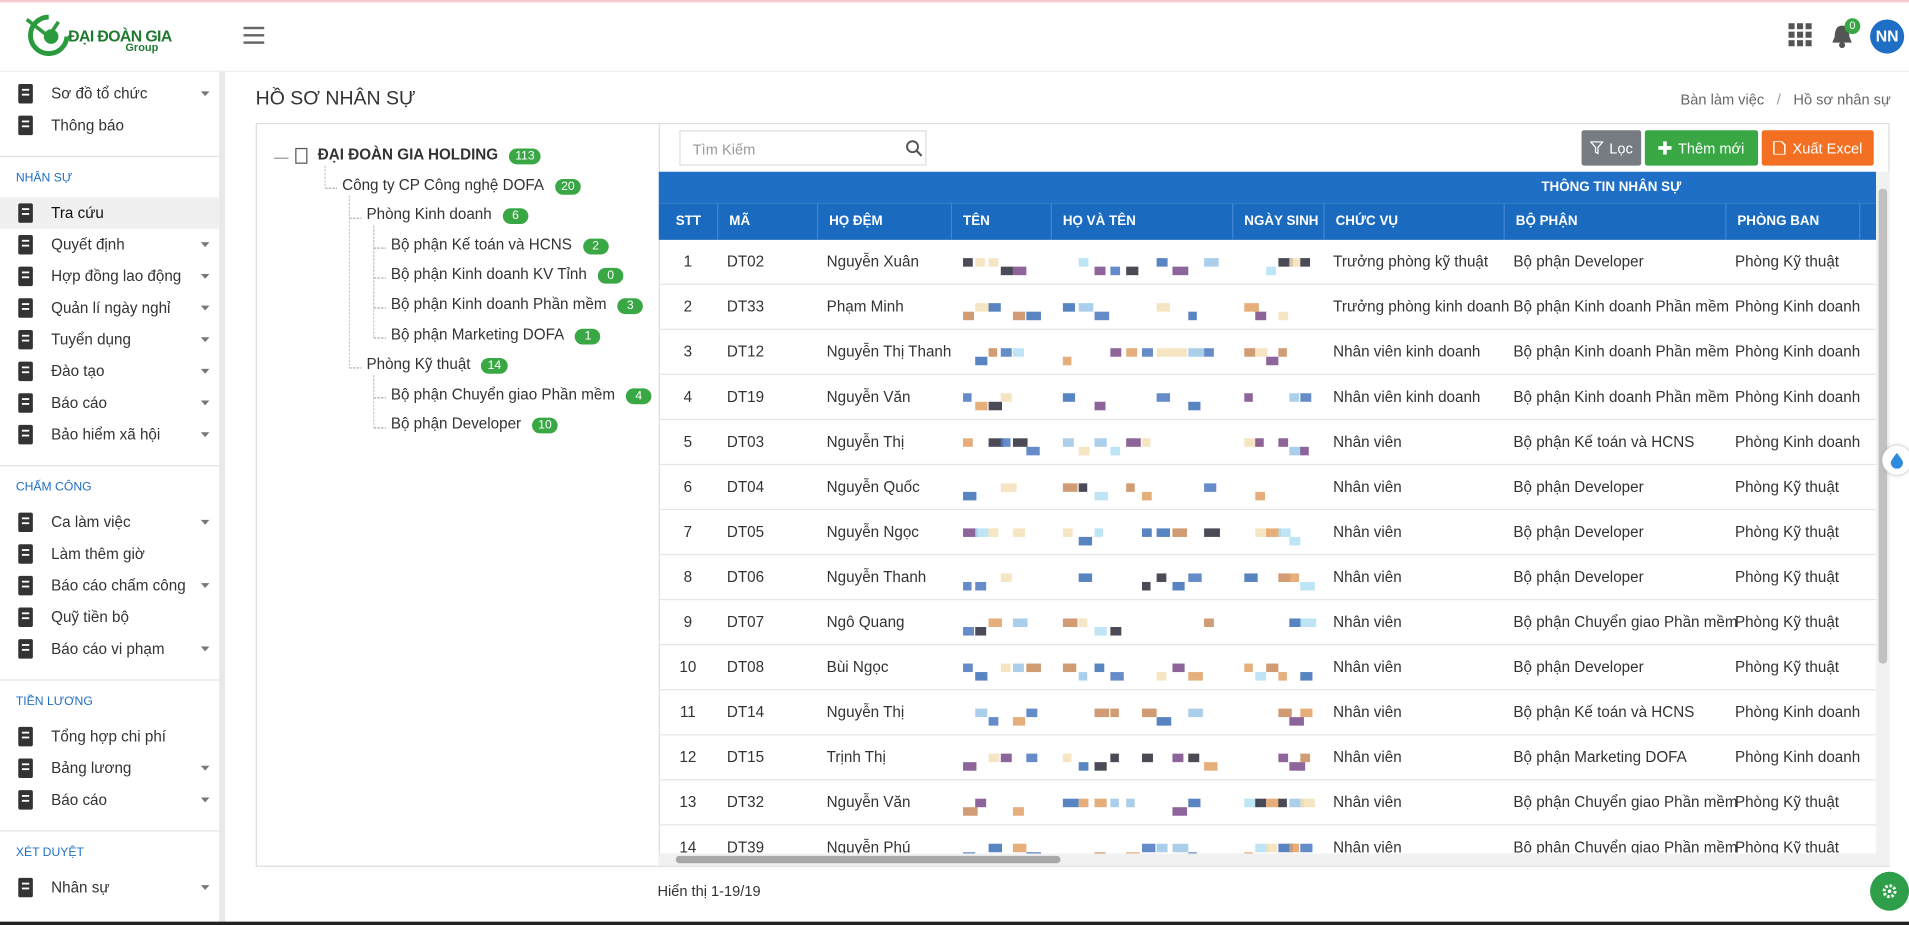 Image resolution: width=1909 pixels, height=925 pixels. What do you see at coordinates (1722, 100) in the screenshot?
I see `breadcrumb-link: Bàn làm việc` at bounding box center [1722, 100].